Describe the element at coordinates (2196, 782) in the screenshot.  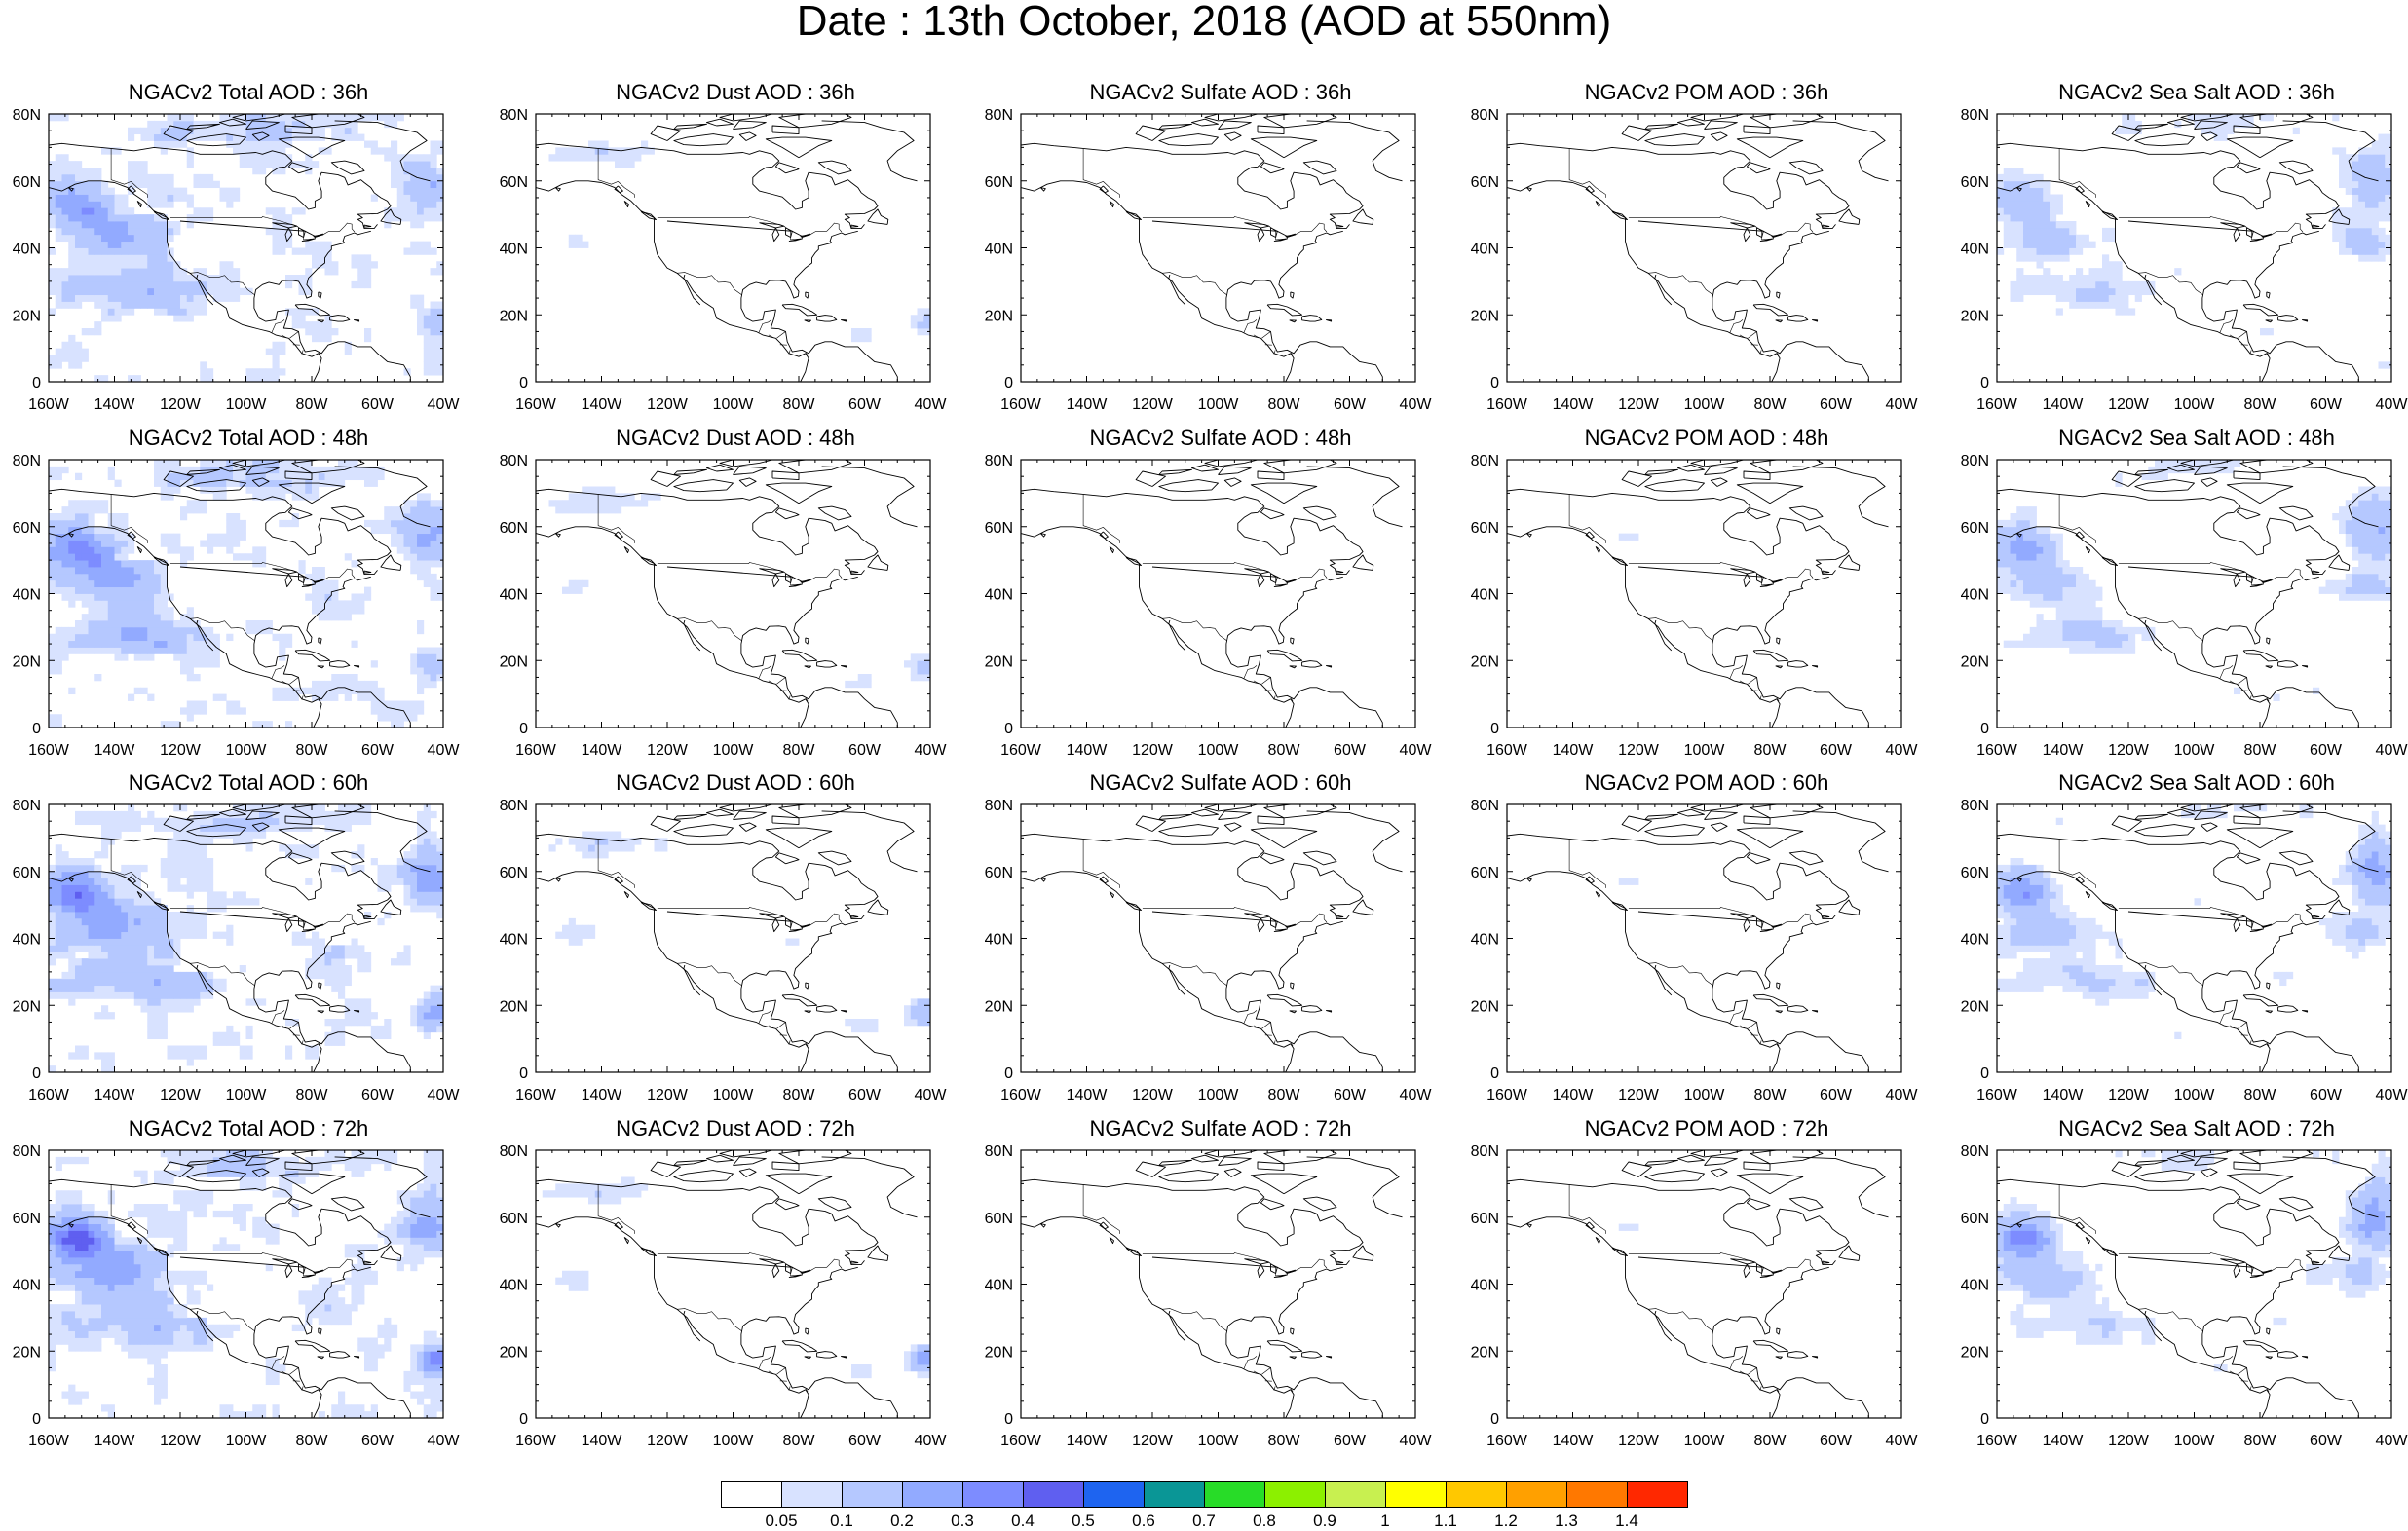
I see `panel-title: NGACv2 Sea Salt AOD : 60h` at that location.